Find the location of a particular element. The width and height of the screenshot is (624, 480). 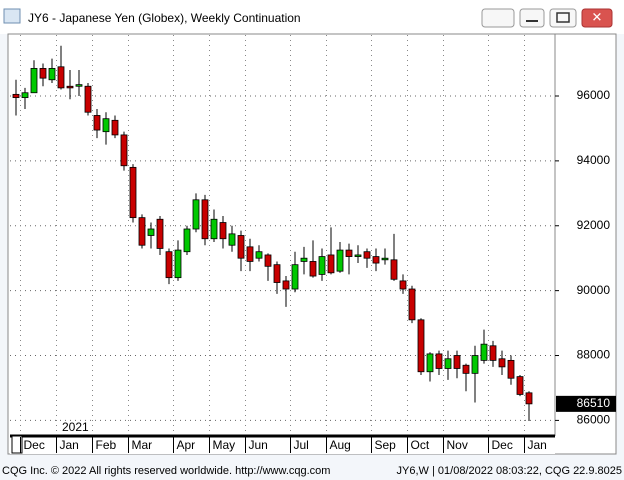

x-tick-label: Aug is located at coordinates (340, 445).